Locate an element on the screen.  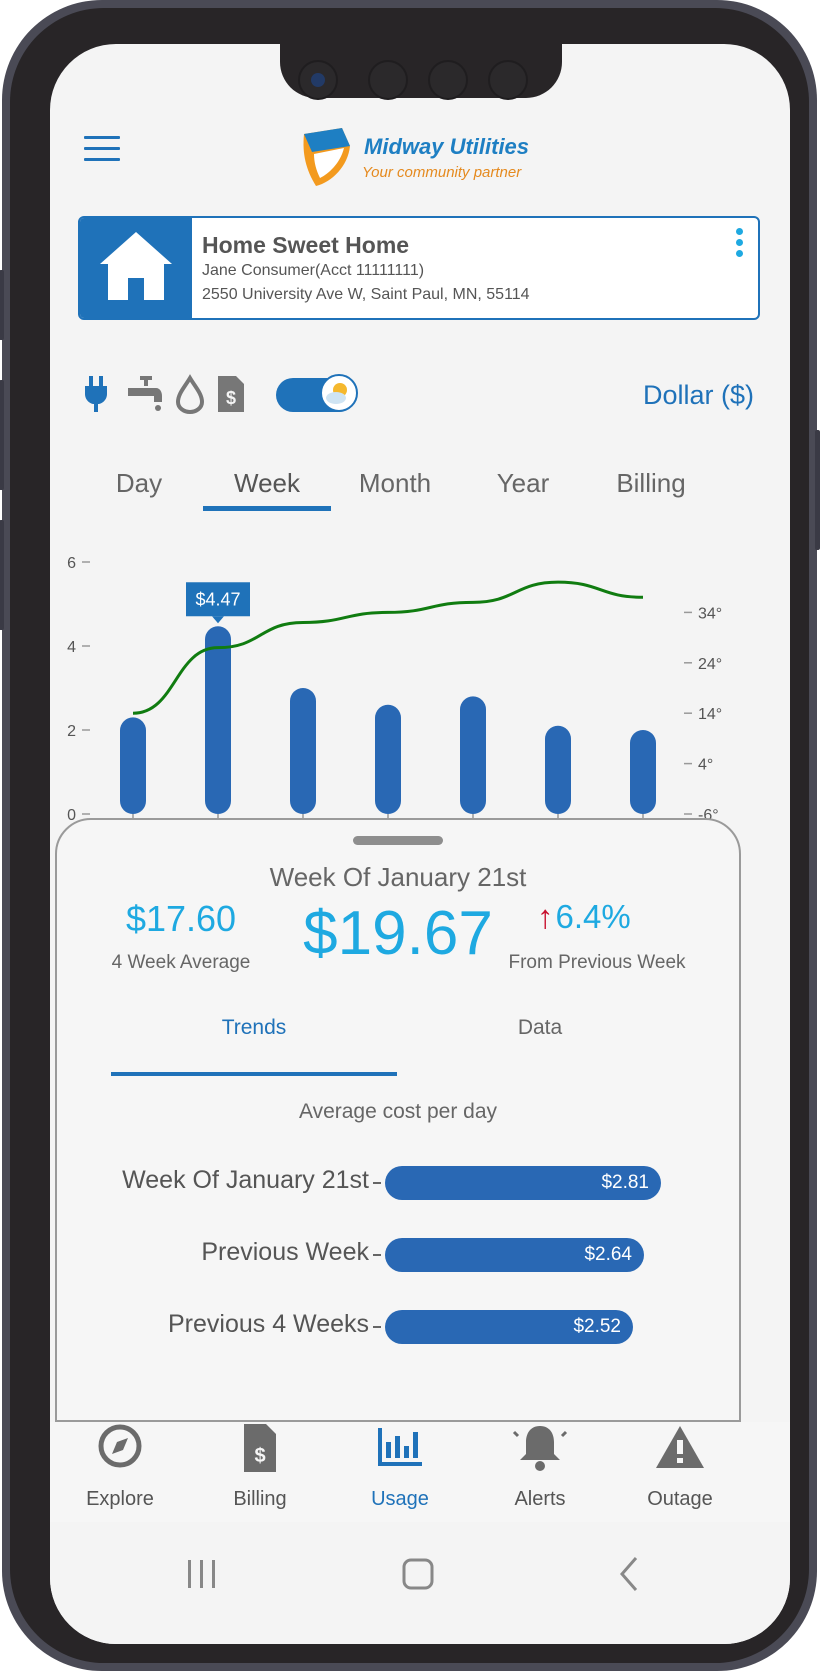
nav-billing: $ Billing is located at coordinates (260, 1466).